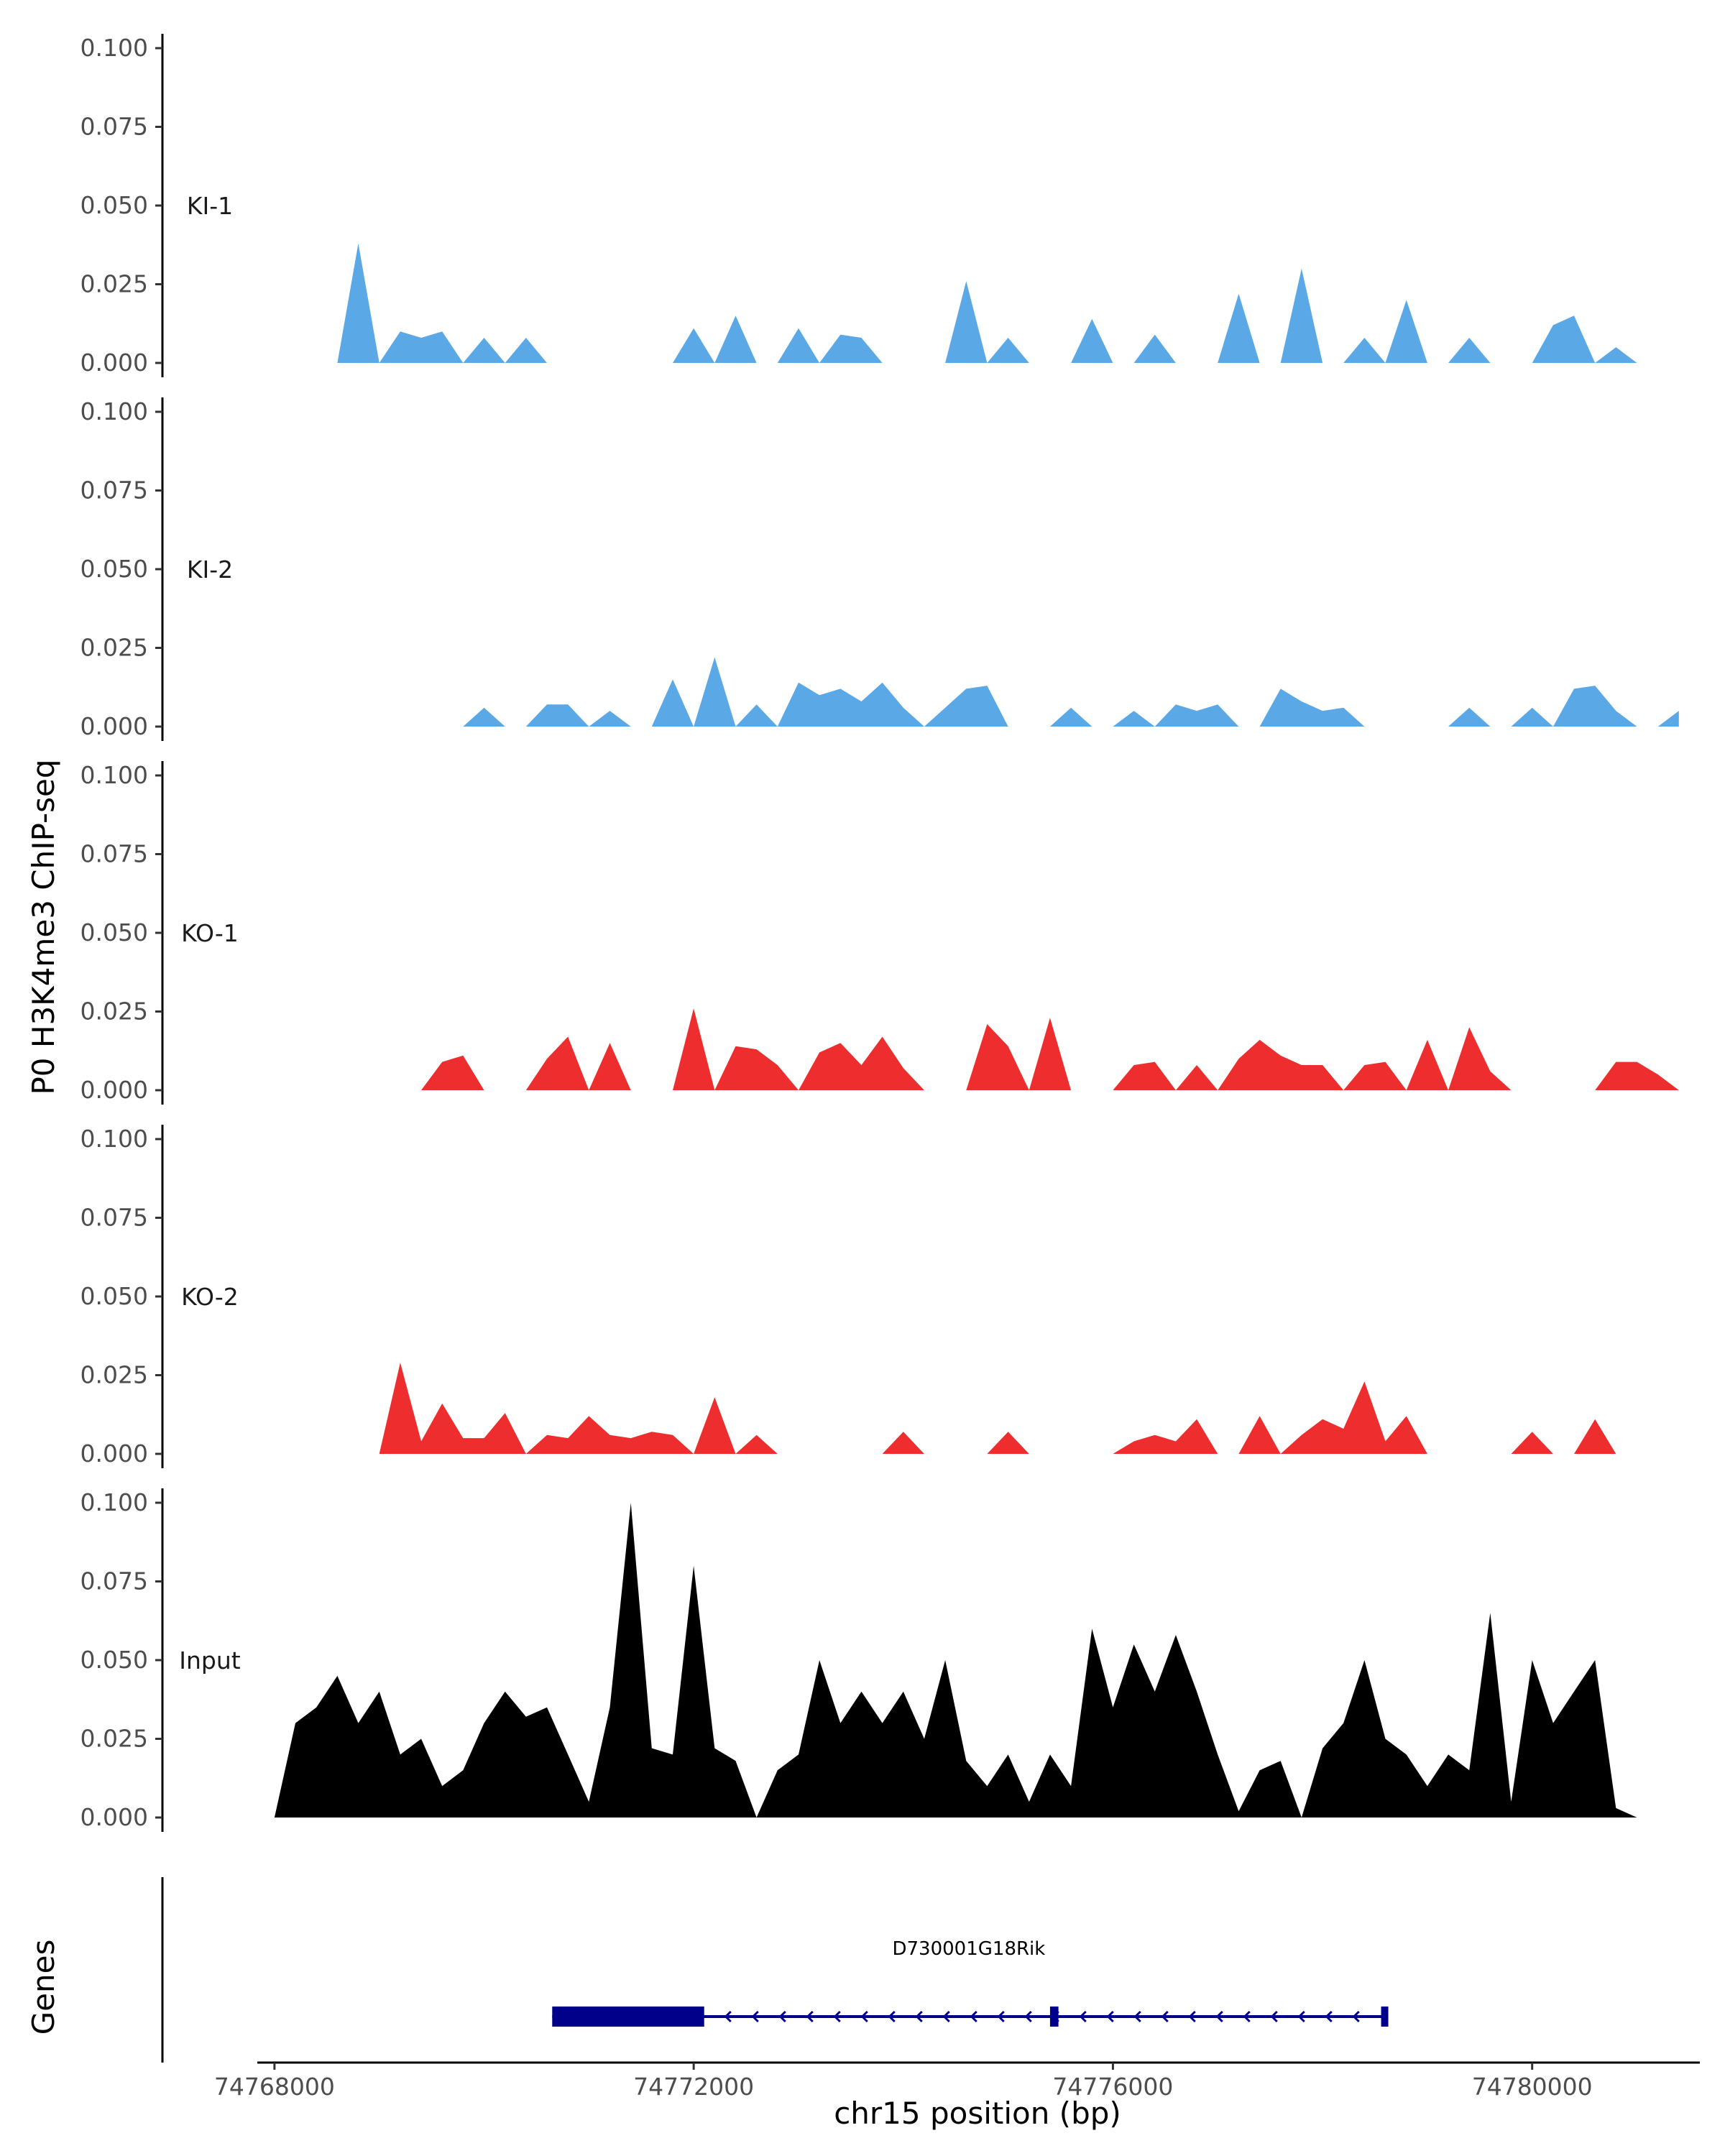  Describe the element at coordinates (970, 1983) in the screenshot. I see `gene-d730001g18rik: D730001G18Rik` at that location.